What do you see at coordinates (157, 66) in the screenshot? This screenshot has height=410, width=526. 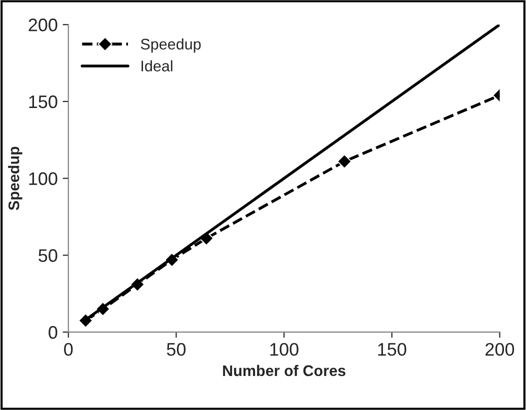 I see `legend-label: Ideal` at bounding box center [157, 66].